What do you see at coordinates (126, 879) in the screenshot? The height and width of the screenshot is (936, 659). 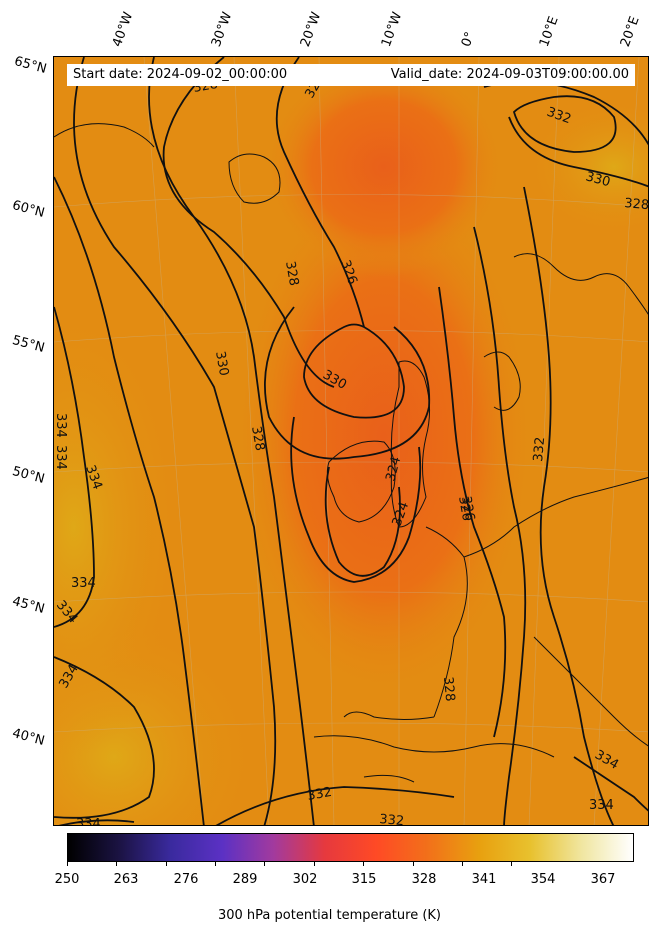 I see `colorbar-tick-label: 263` at bounding box center [126, 879].